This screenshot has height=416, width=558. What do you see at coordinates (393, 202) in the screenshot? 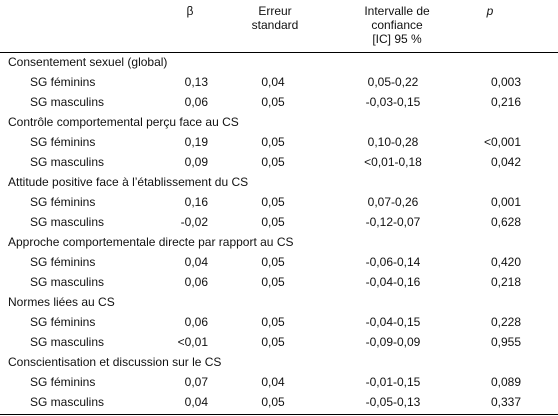
I see `cell: 0,07-0,26` at bounding box center [393, 202].